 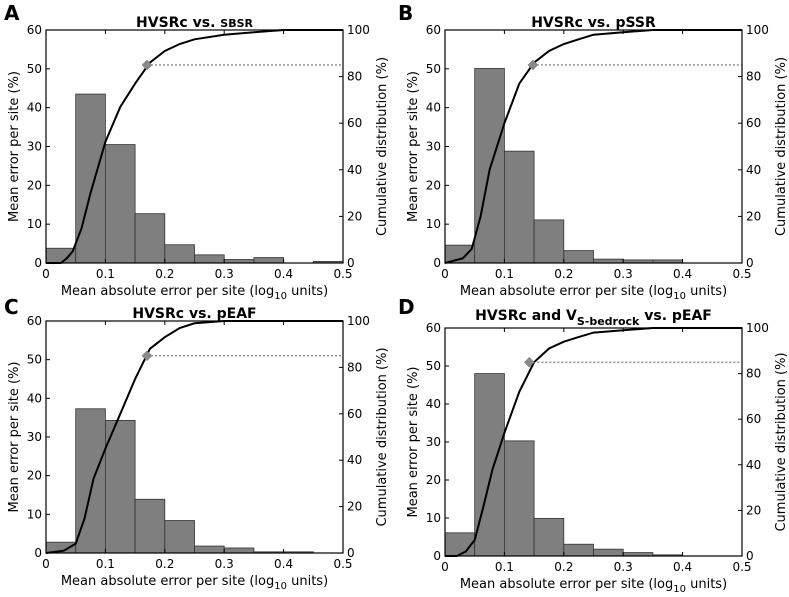 I want to click on panel-label: D, so click(x=406, y=307).